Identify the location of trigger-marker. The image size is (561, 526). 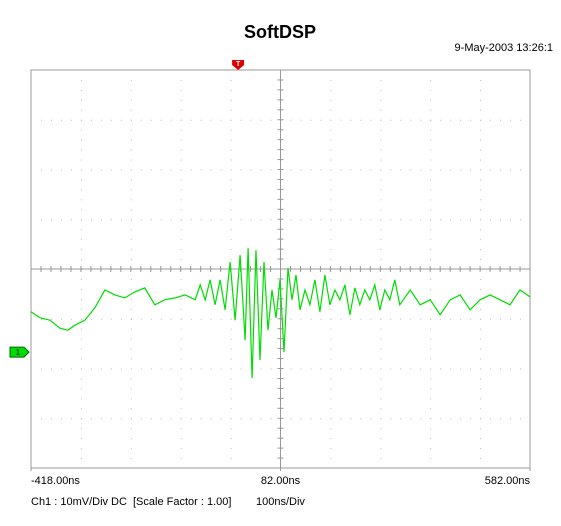
(238, 65).